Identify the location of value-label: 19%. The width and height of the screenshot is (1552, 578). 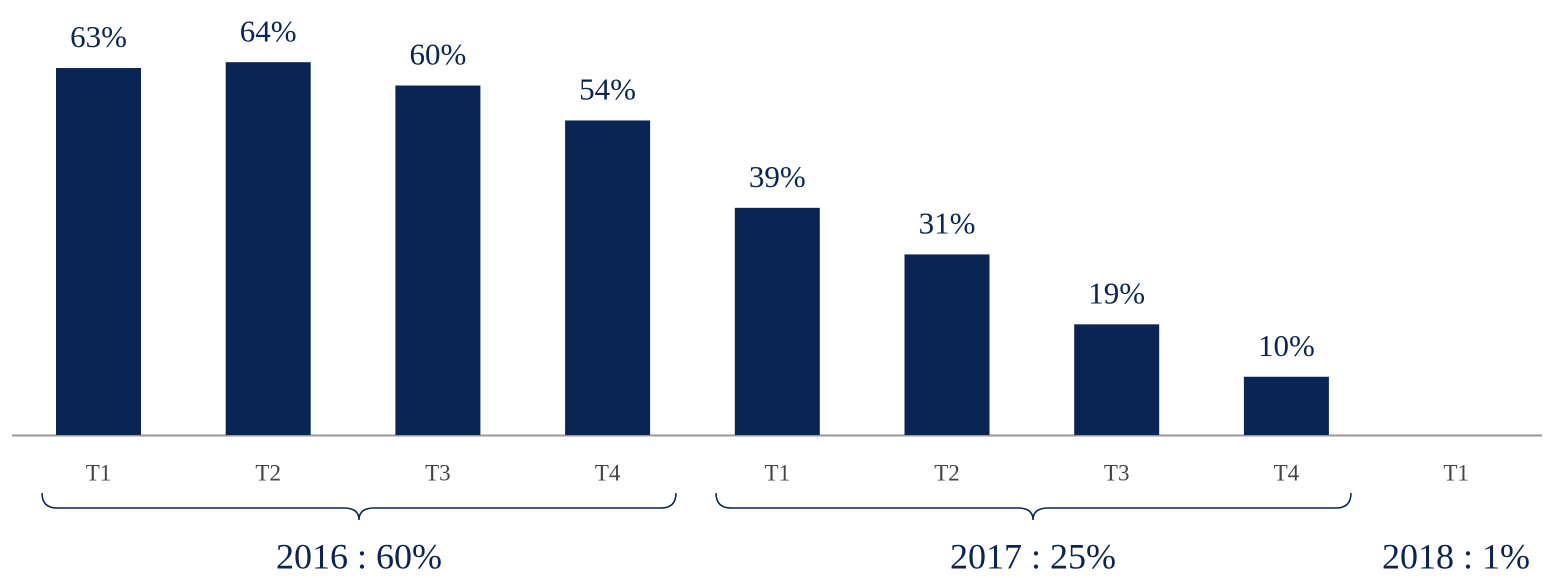
(1116, 292).